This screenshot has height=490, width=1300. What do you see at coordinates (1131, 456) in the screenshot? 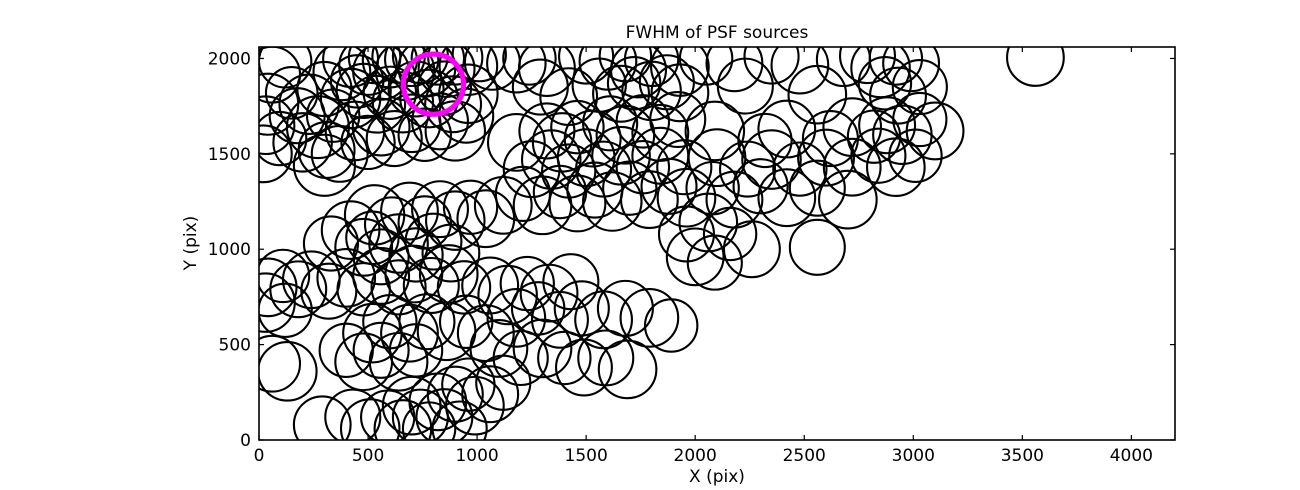
I see `x-tick-label: 4000` at bounding box center [1131, 456].